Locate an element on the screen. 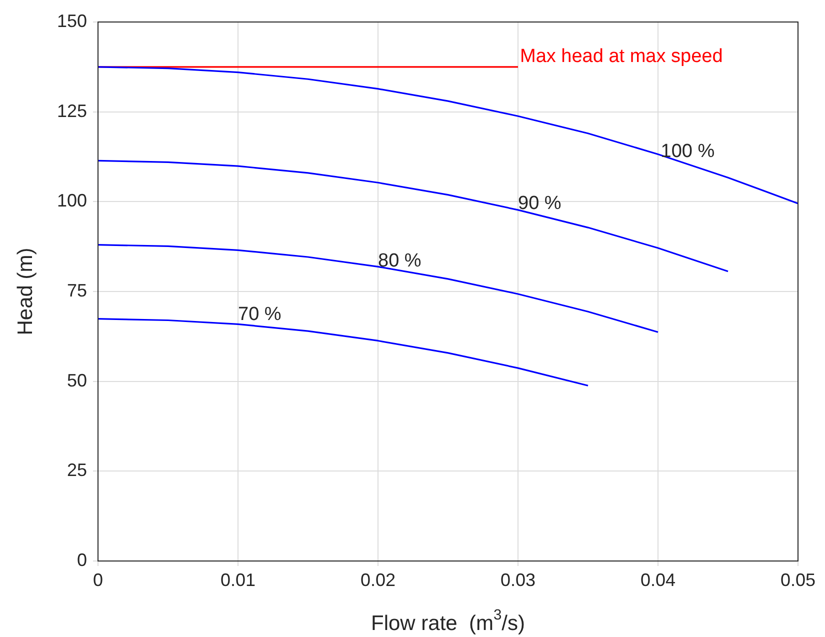 Image resolution: width=825 pixels, height=637 pixels. x-tick-label: 0.02 is located at coordinates (378, 580).